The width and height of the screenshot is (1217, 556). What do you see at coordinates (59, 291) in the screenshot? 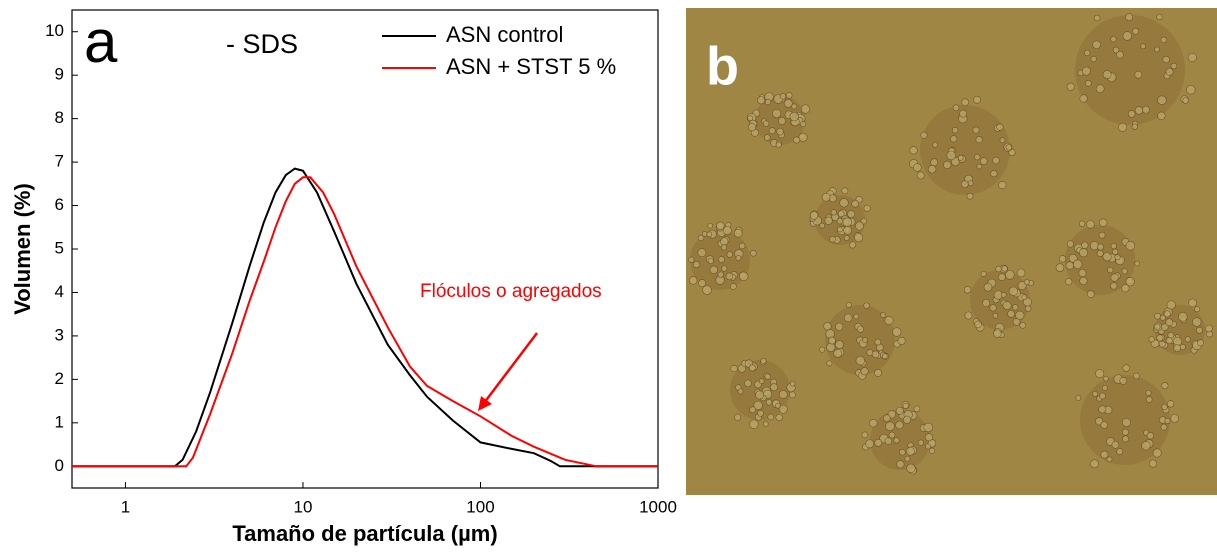
I see `y-tick-label: 4` at bounding box center [59, 291].